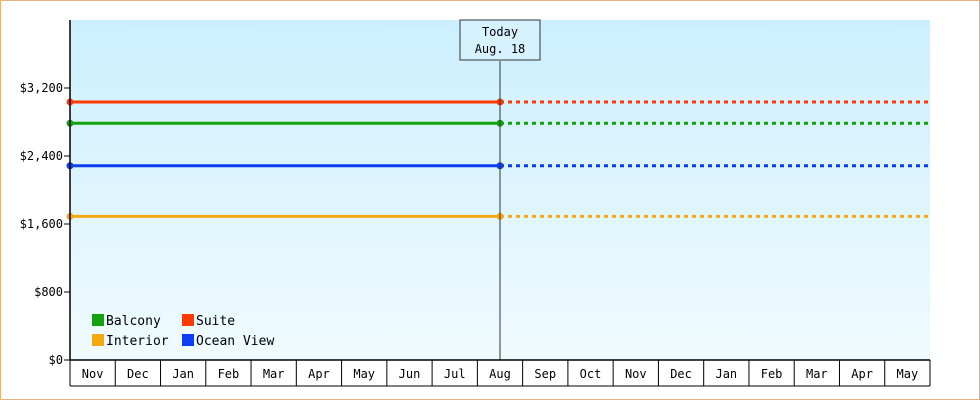  Describe the element at coordinates (56, 360) in the screenshot. I see `y-tick-label: $0` at that location.